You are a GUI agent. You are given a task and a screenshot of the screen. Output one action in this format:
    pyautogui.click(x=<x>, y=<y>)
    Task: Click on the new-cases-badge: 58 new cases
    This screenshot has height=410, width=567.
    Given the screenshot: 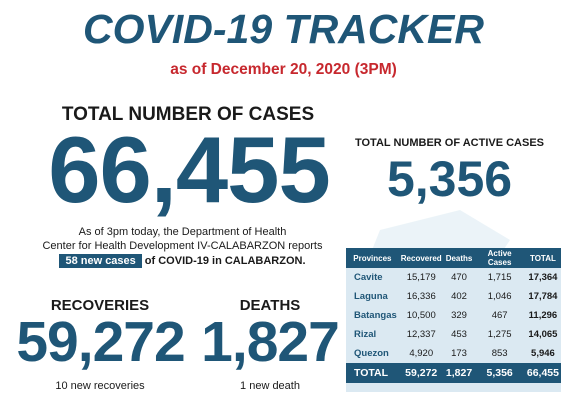 What is the action you would take?
    pyautogui.click(x=100, y=261)
    